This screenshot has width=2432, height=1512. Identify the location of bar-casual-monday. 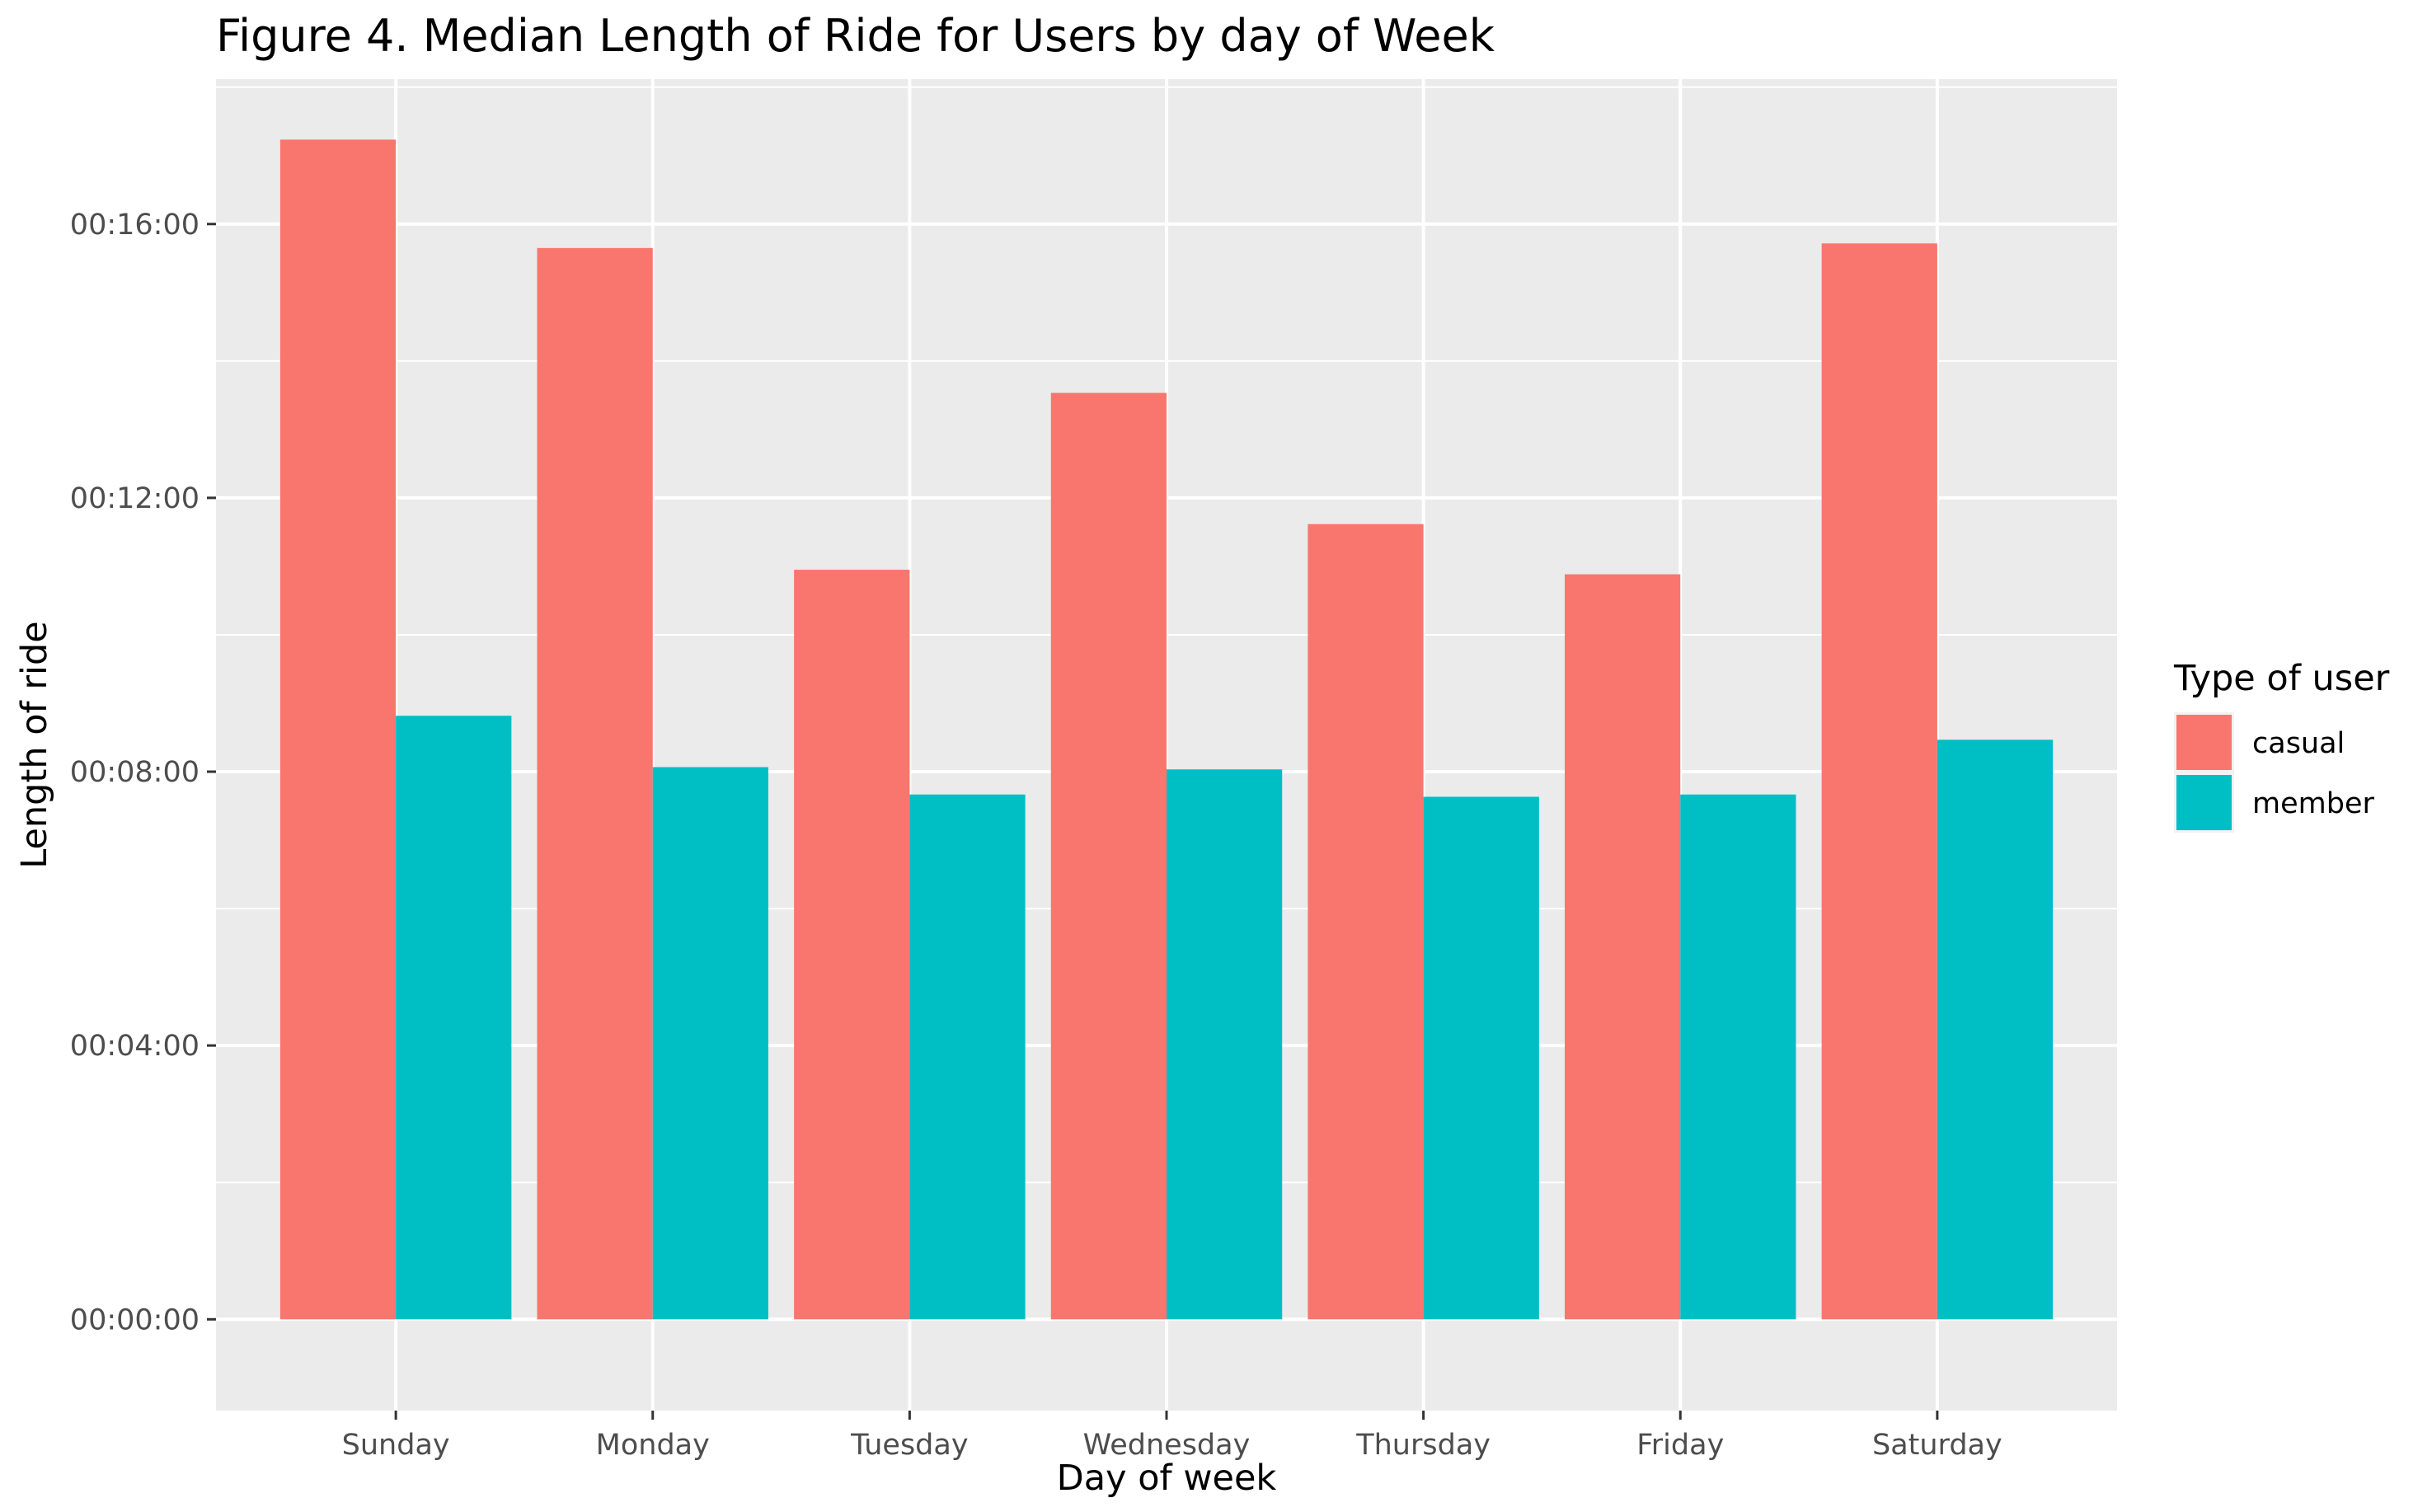
(595, 784).